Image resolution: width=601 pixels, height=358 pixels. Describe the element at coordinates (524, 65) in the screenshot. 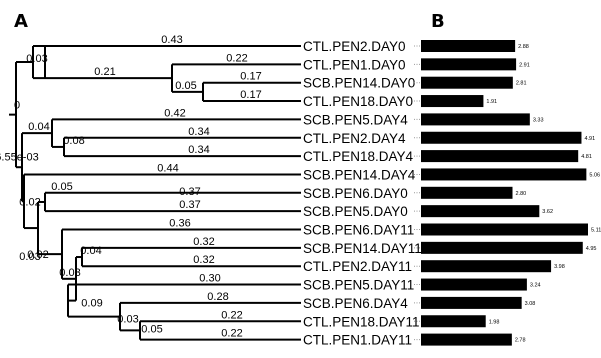

I see `bar-value-label: 2.91` at that location.